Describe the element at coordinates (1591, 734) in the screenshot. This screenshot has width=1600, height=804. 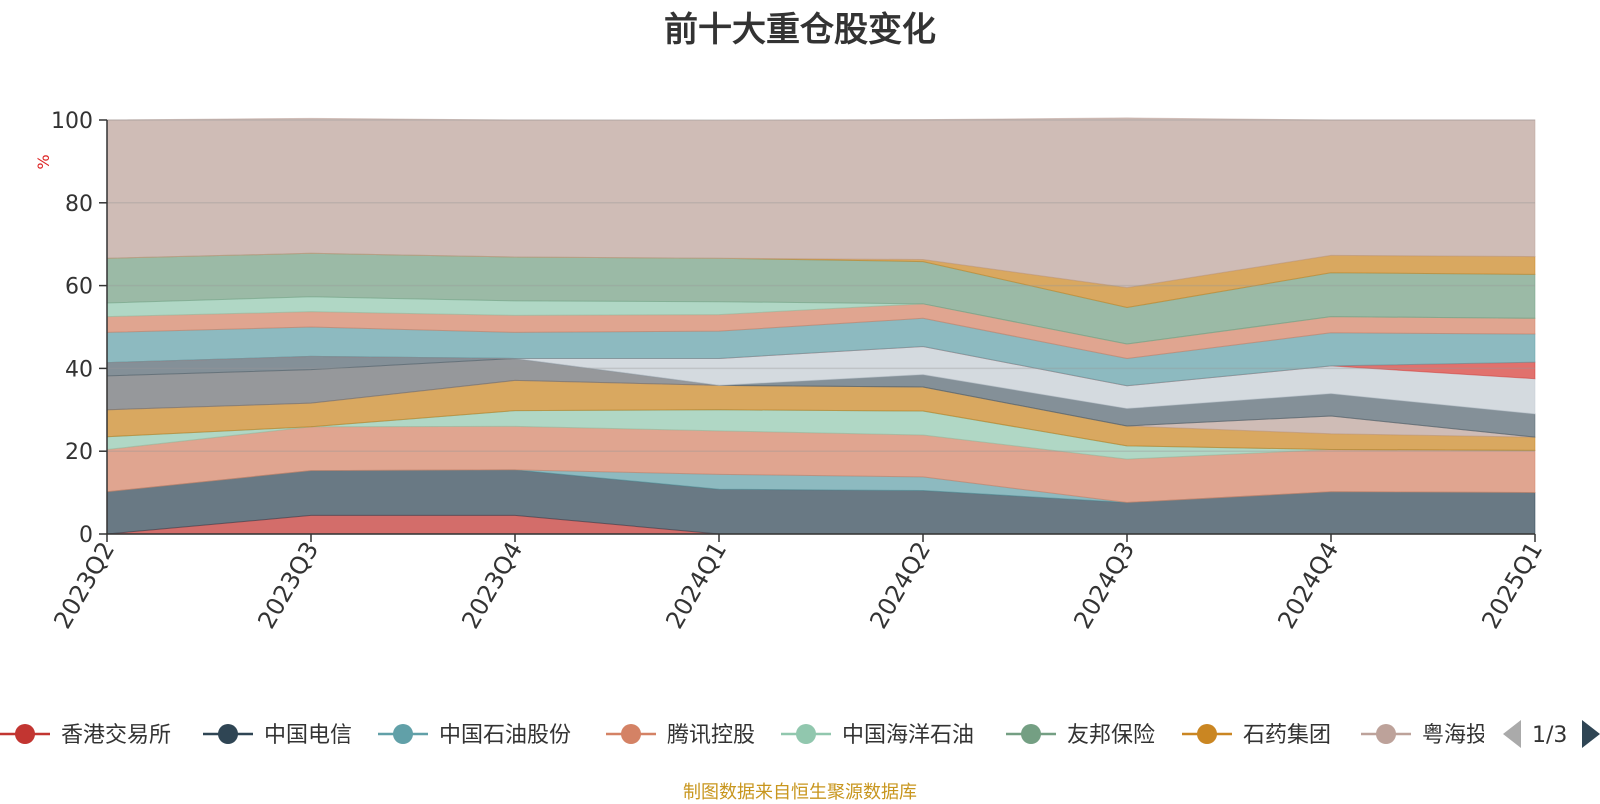
I see `legend-next-arrow-icon` at that location.